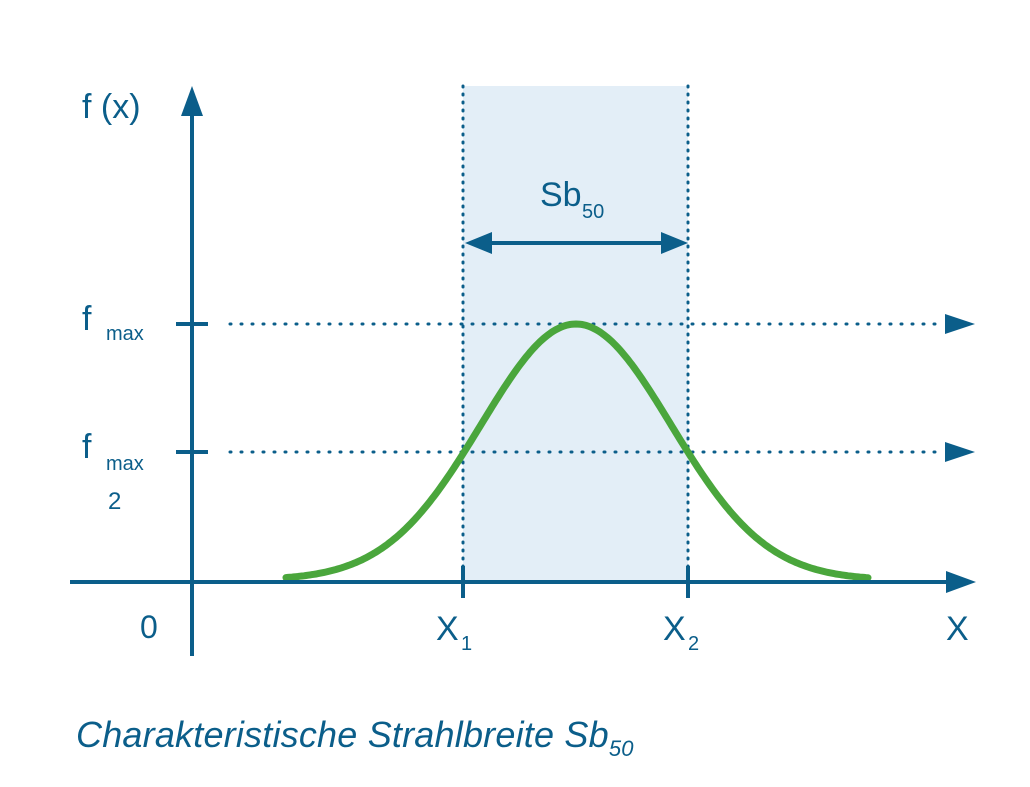 Image resolution: width=1030 pixels, height=787 pixels. Describe the element at coordinates (87, 319) in the screenshot. I see `fmax-label: f` at that location.